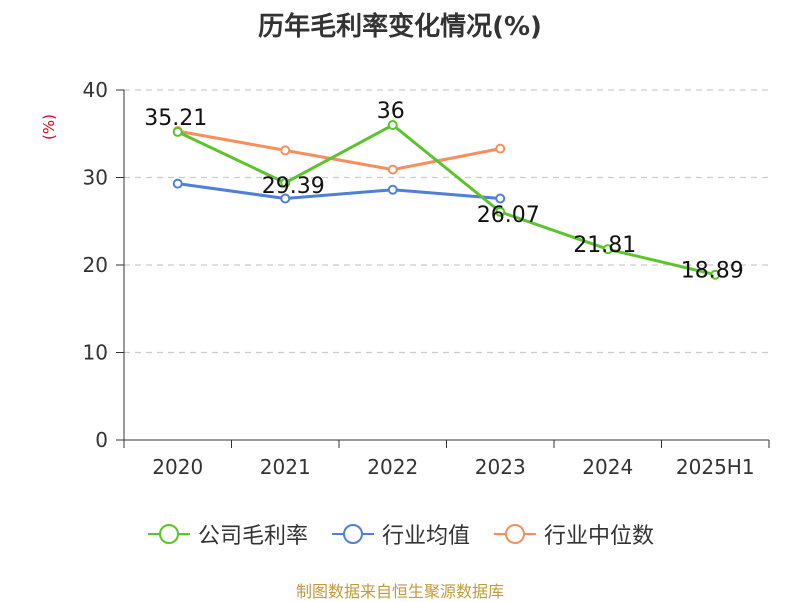 The height and width of the screenshot is (602, 800). Describe the element at coordinates (392, 169) in the screenshot. I see `data-point-2-2022` at that location.